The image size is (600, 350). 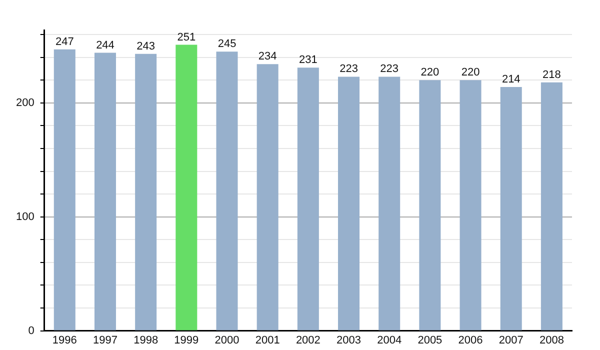 I want to click on x-tick-label: 2007, so click(x=511, y=340).